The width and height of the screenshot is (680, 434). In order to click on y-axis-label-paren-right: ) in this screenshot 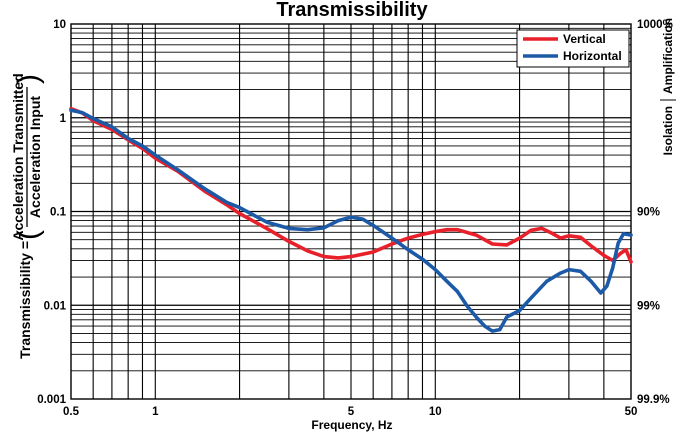, I will do `click(28, 79)`.